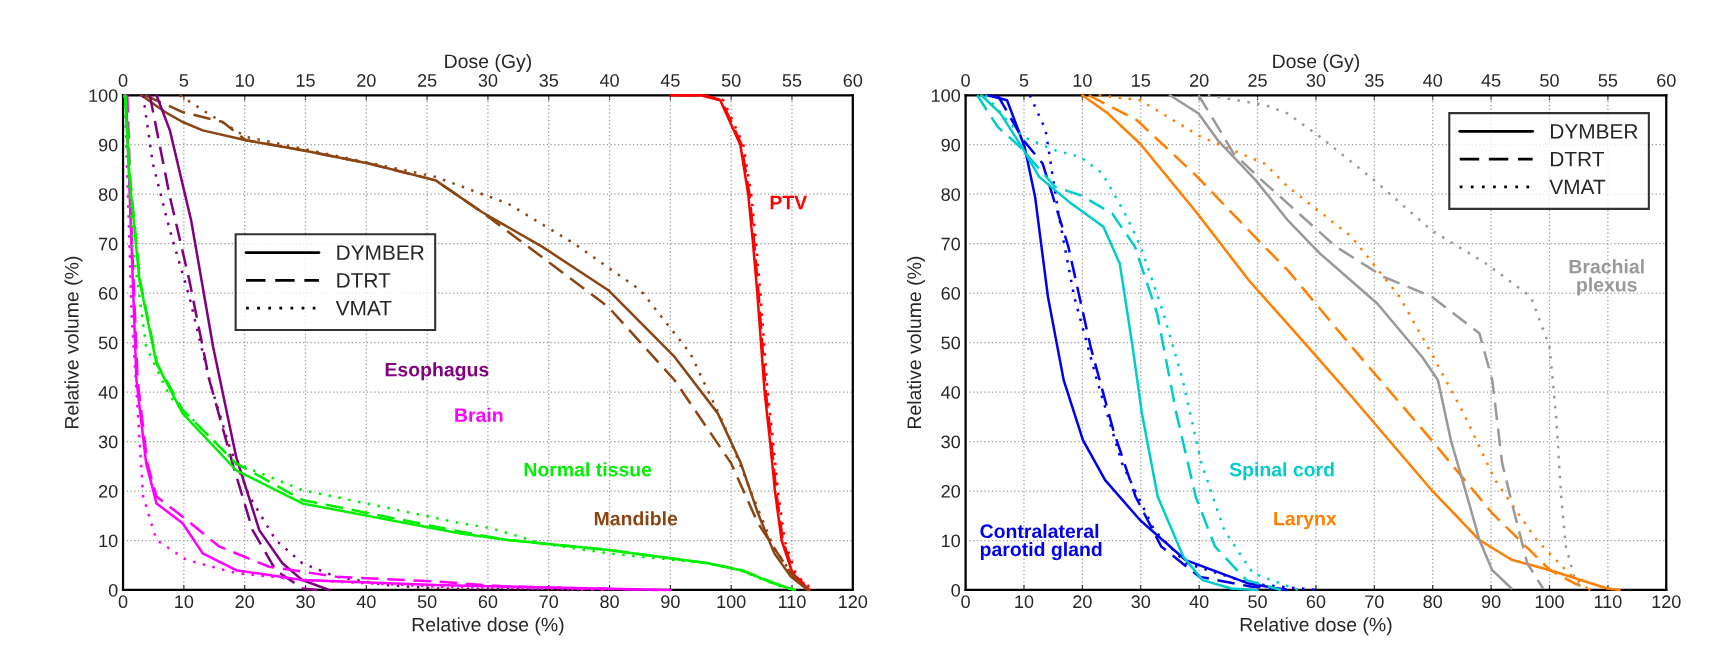 Image resolution: width=1709 pixels, height=657 pixels. I want to click on text: Brain, so click(479, 415).